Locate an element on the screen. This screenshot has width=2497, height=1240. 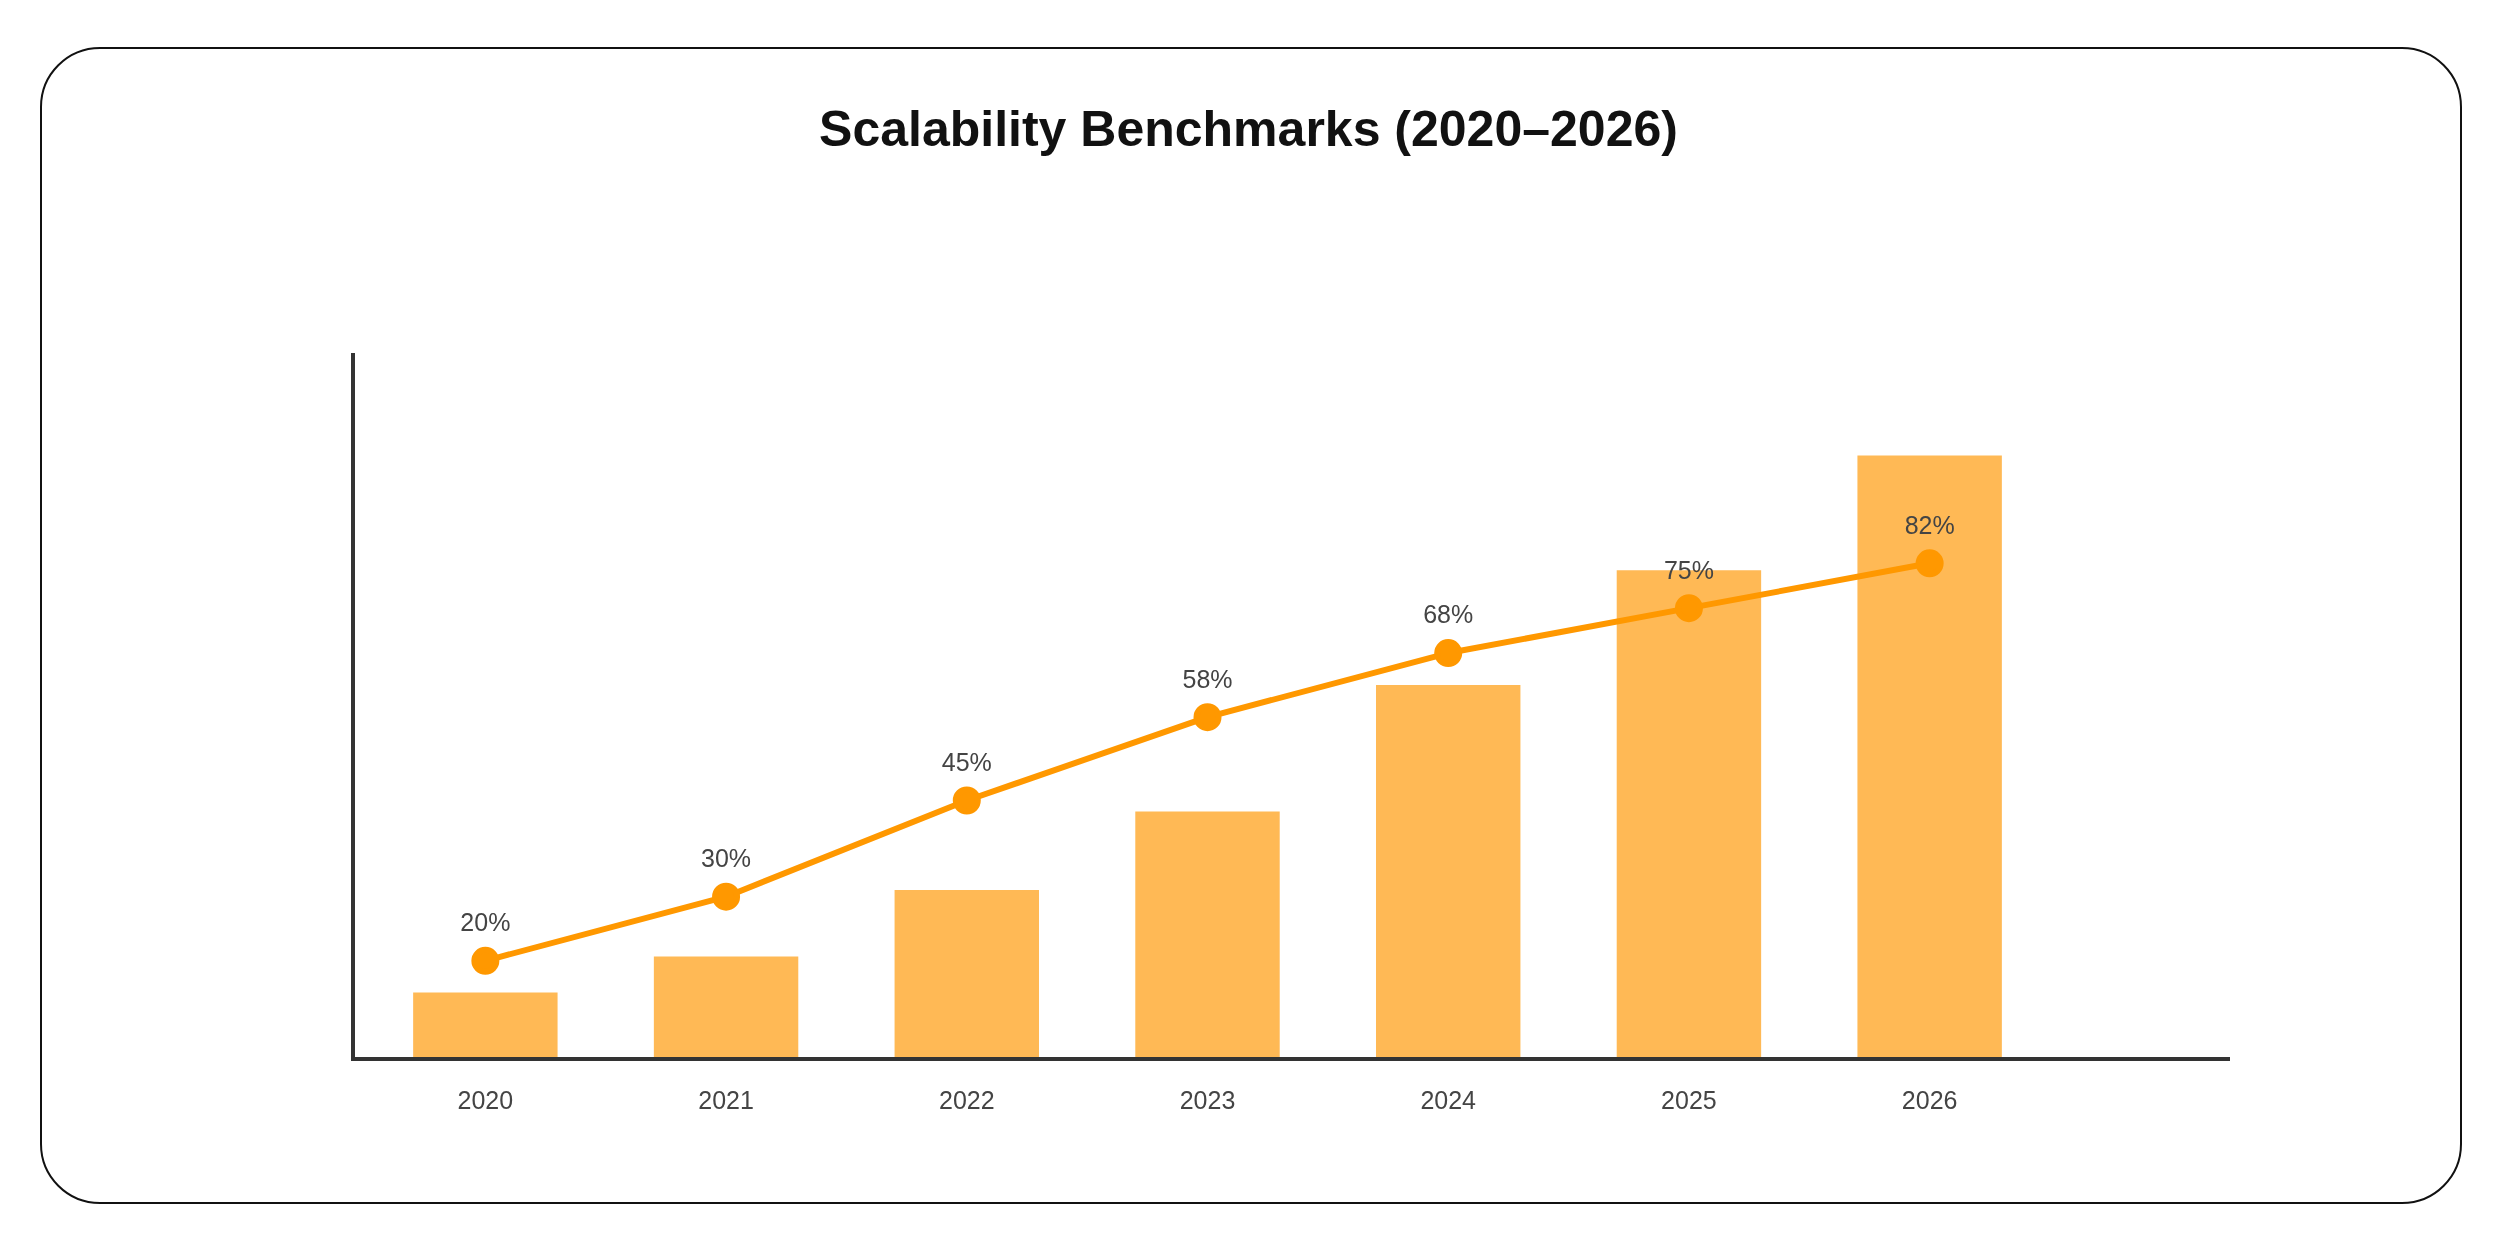
data-label: 20% is located at coordinates (485, 922).